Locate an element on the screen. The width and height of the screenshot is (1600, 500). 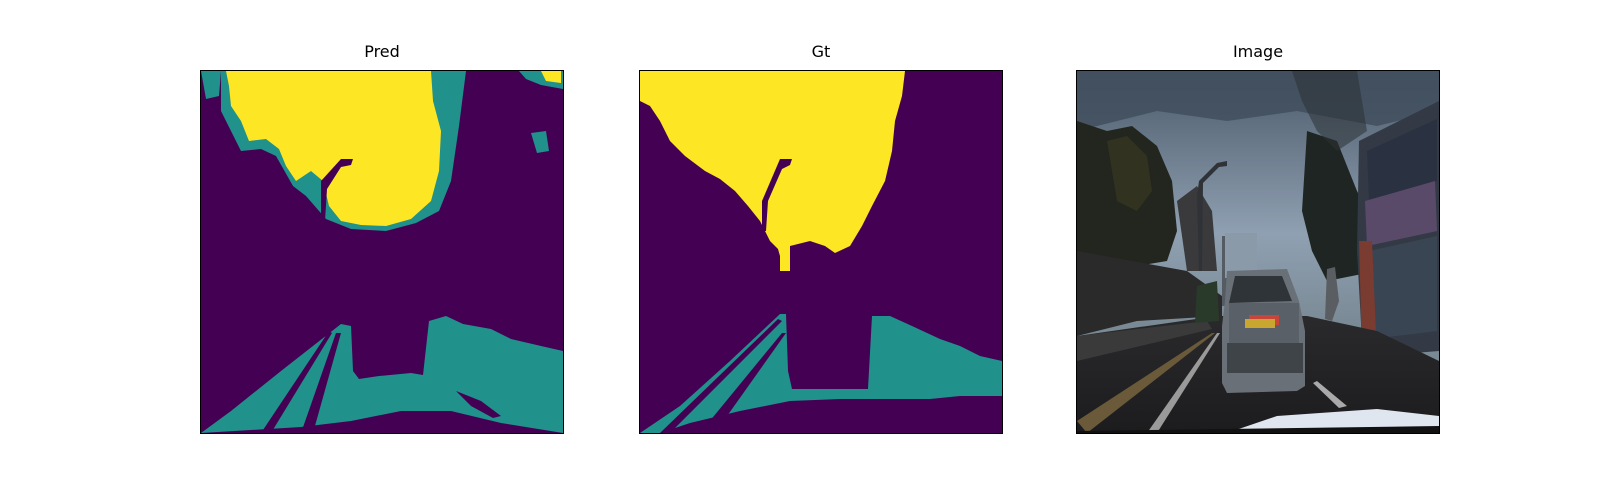
image-title: Image is located at coordinates (1258, 51).